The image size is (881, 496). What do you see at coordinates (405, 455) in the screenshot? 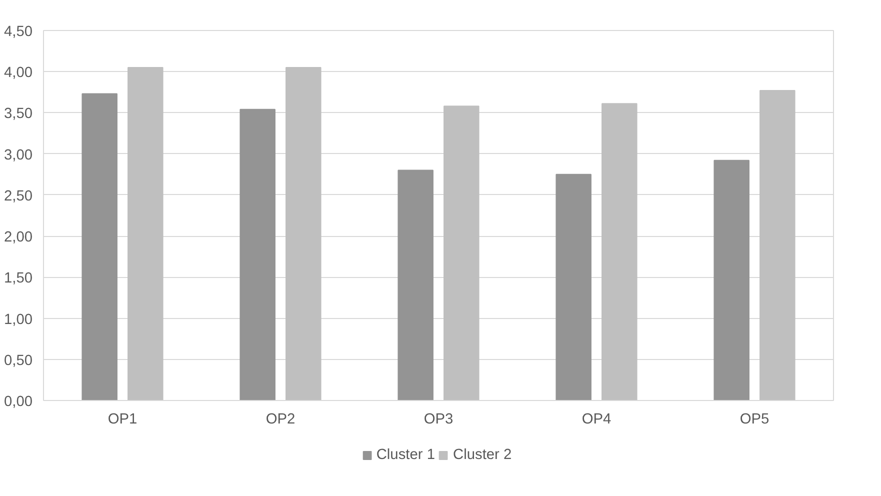
I see `legend-label: Cluster 1` at bounding box center [405, 455].